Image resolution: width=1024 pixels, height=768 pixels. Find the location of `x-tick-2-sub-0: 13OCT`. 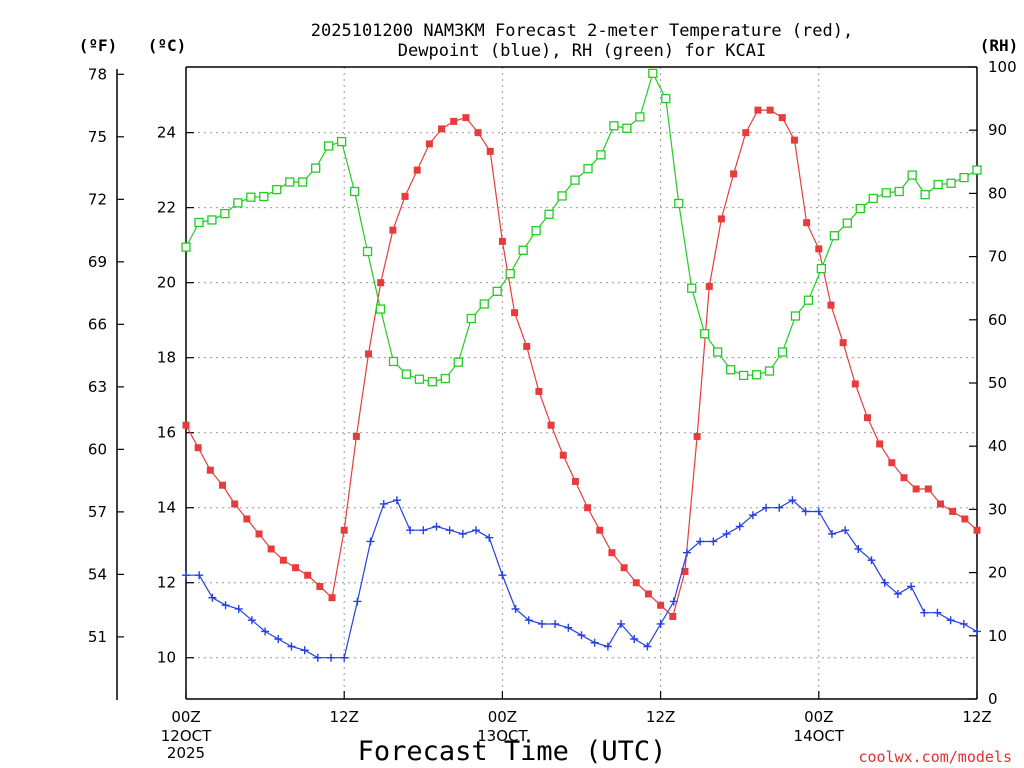

x-tick-2-sub-0: 13OCT is located at coordinates (502, 736).